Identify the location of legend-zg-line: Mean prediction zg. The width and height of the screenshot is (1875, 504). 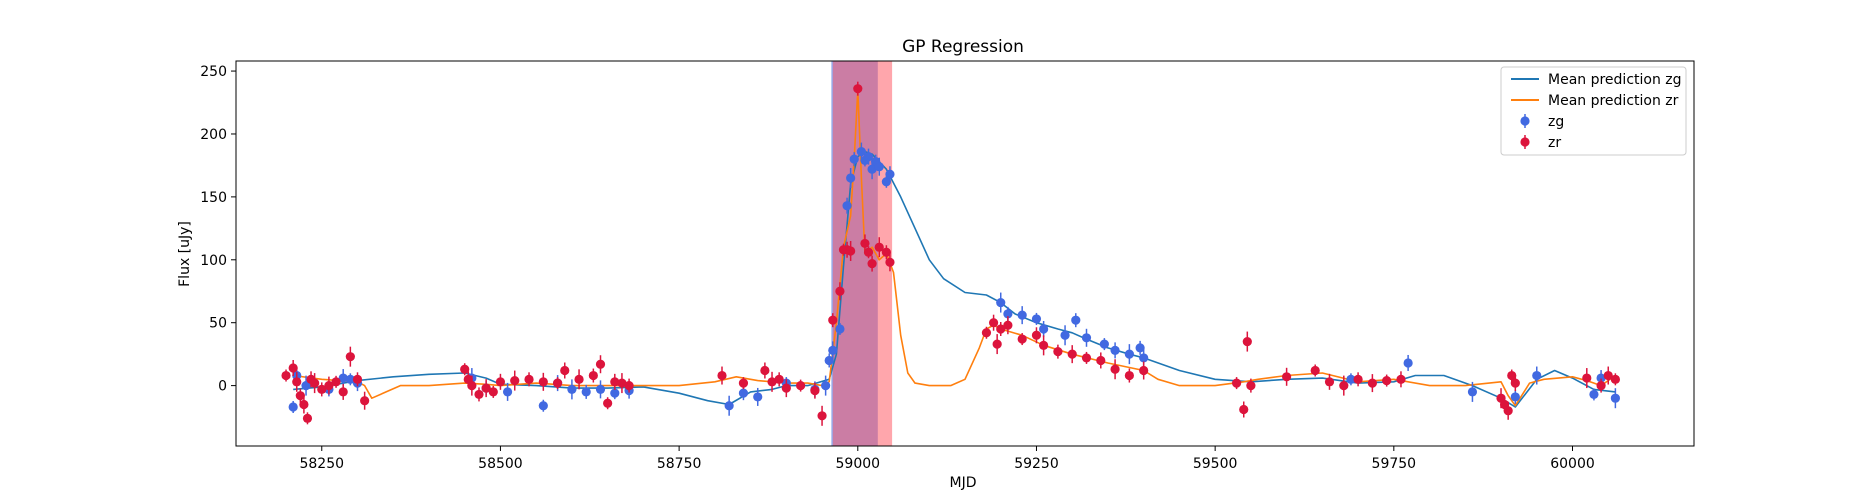
(1596, 80).